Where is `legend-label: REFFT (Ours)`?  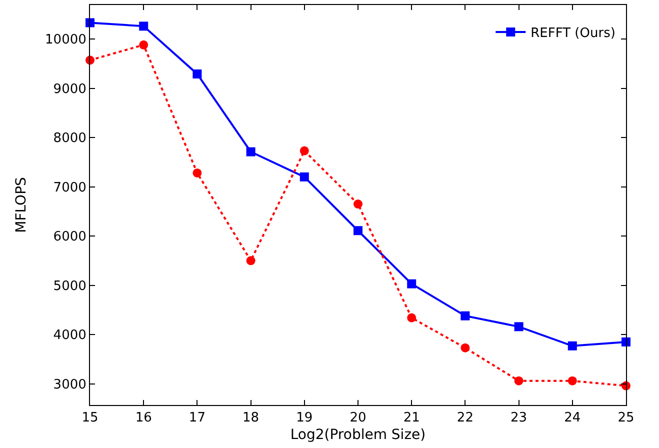 legend-label: REFFT (Ours) is located at coordinates (573, 34).